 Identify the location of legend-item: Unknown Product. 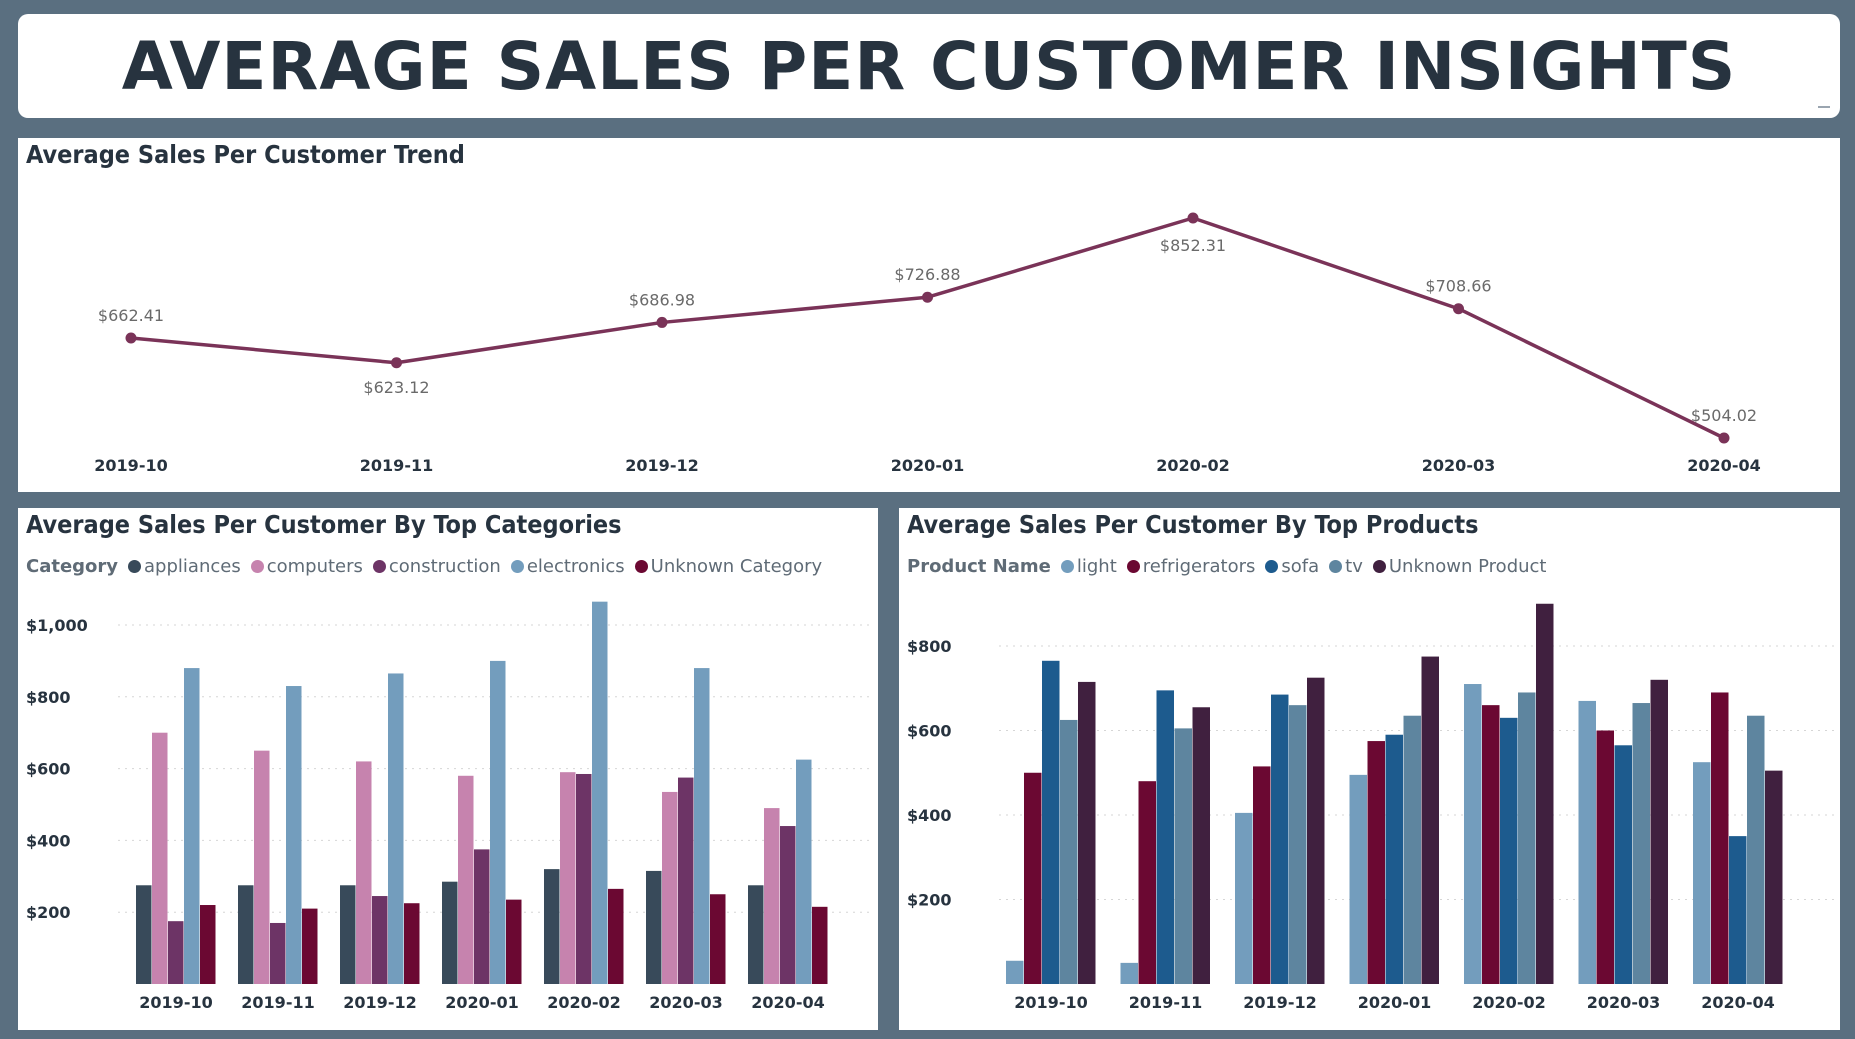
(1459, 566).